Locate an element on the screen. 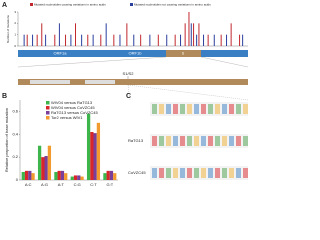  alignment-label: CoVZC45 is located at coordinates (137, 172).